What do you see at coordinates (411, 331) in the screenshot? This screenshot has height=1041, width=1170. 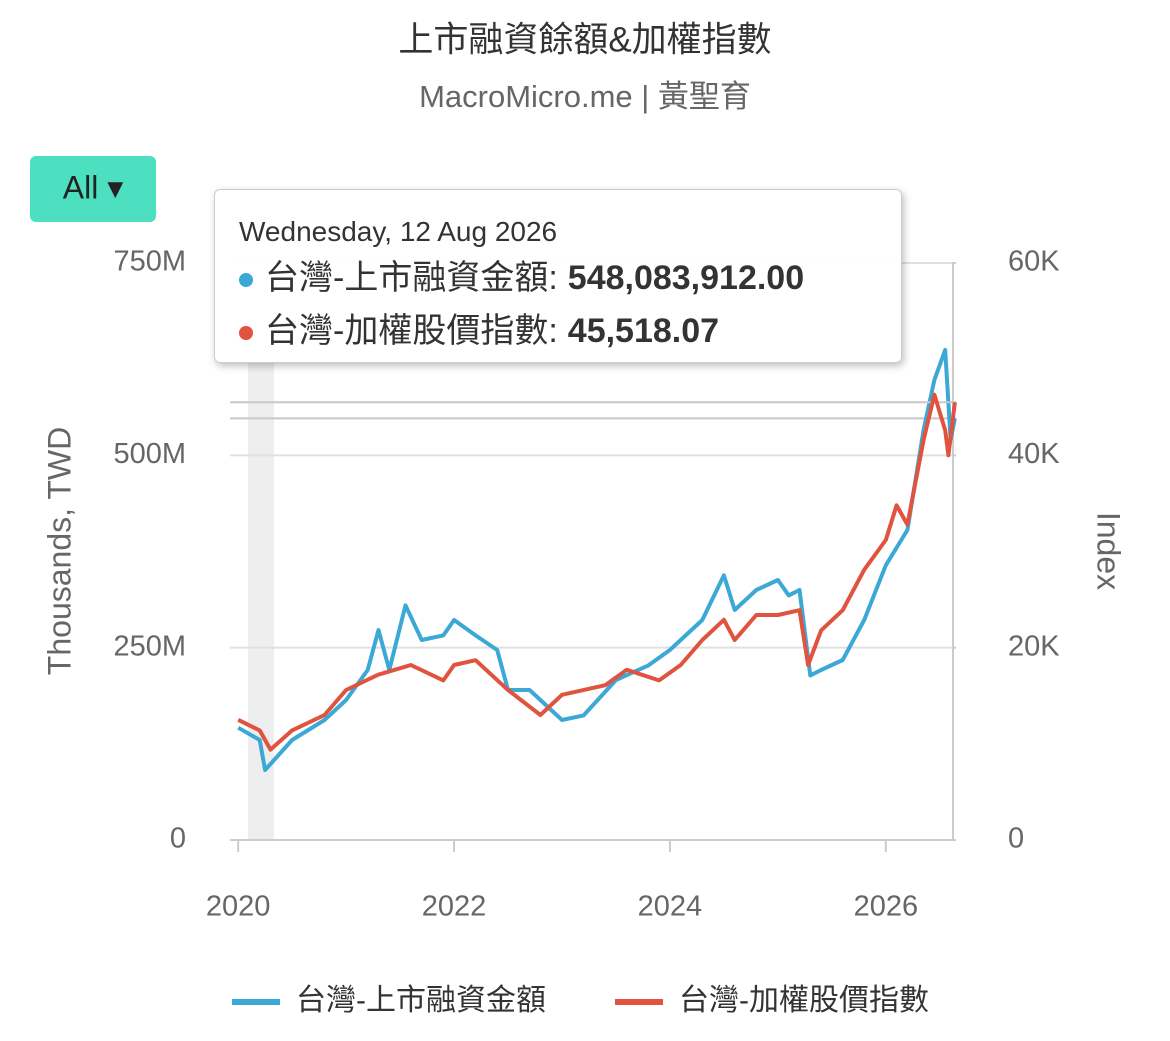 I see `tooltip-label: 台灣-加權股價指數:` at bounding box center [411, 331].